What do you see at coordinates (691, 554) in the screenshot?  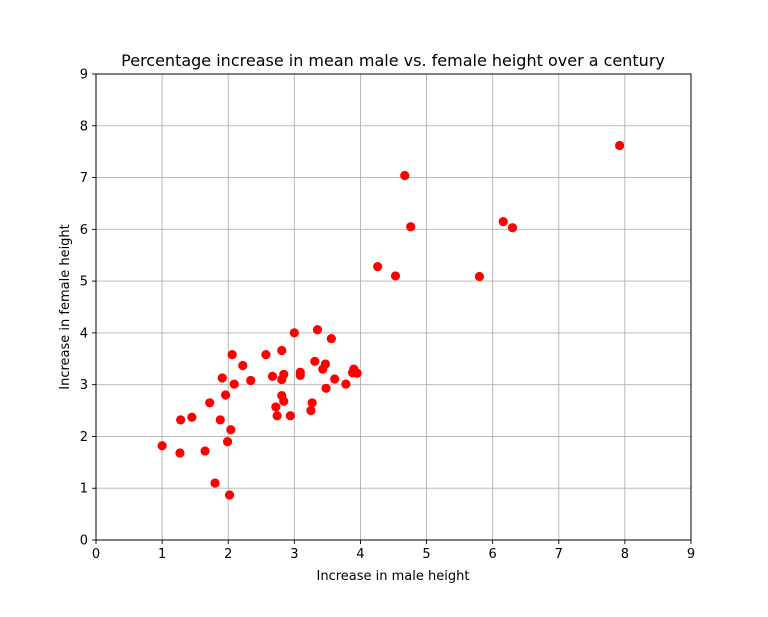 I see `x-tick-label: 9` at bounding box center [691, 554].